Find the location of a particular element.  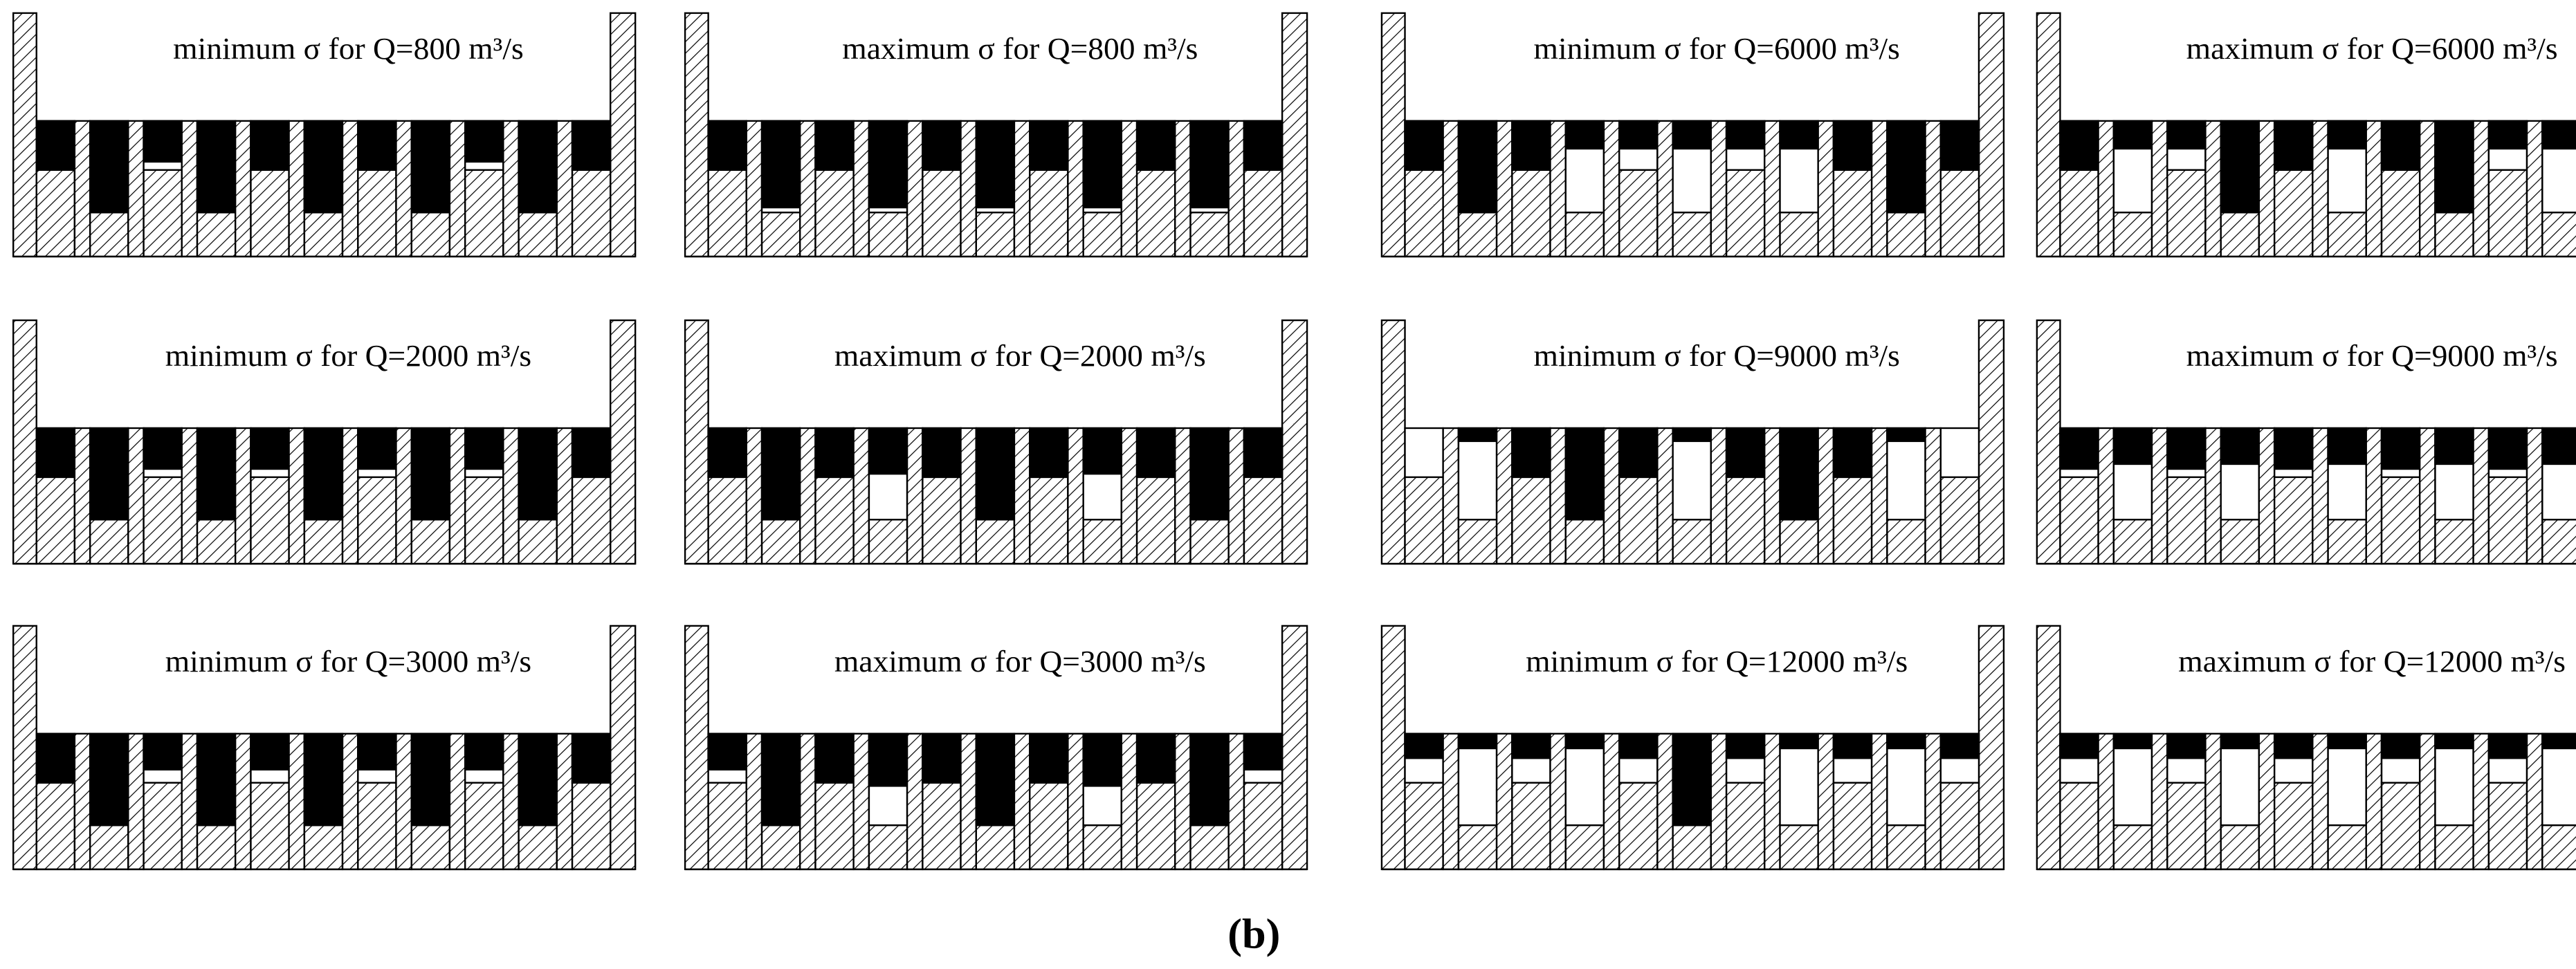

gate-panel: minimum σ for Q=12000 m³/s is located at coordinates (1692, 748).